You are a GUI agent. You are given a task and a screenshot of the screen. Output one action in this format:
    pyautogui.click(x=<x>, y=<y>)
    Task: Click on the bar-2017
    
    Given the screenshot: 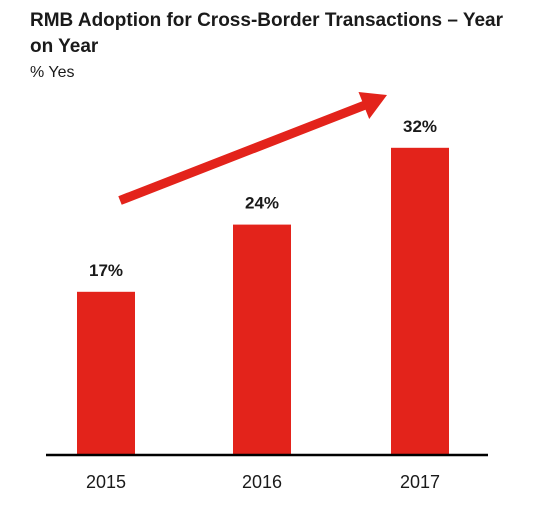 What is the action you would take?
    pyautogui.click(x=420, y=301)
    